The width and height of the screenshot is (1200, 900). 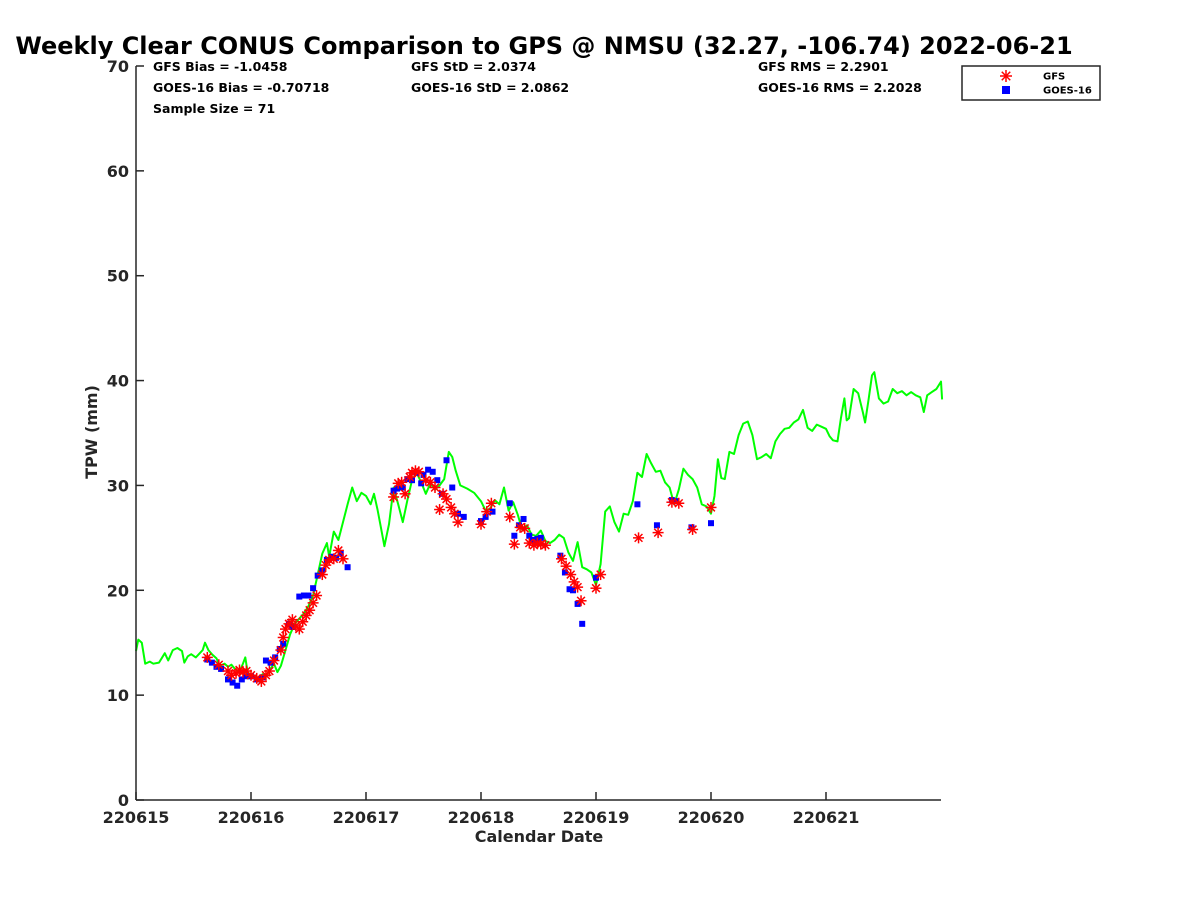 What do you see at coordinates (241, 87) in the screenshot?
I see `stat-text: GOES-16 Bias = -0.70718` at bounding box center [241, 87].